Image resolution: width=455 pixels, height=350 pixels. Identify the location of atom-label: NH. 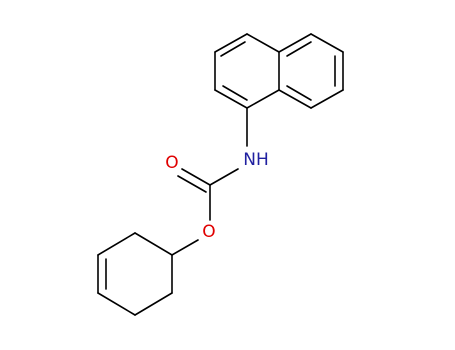
(256, 160).